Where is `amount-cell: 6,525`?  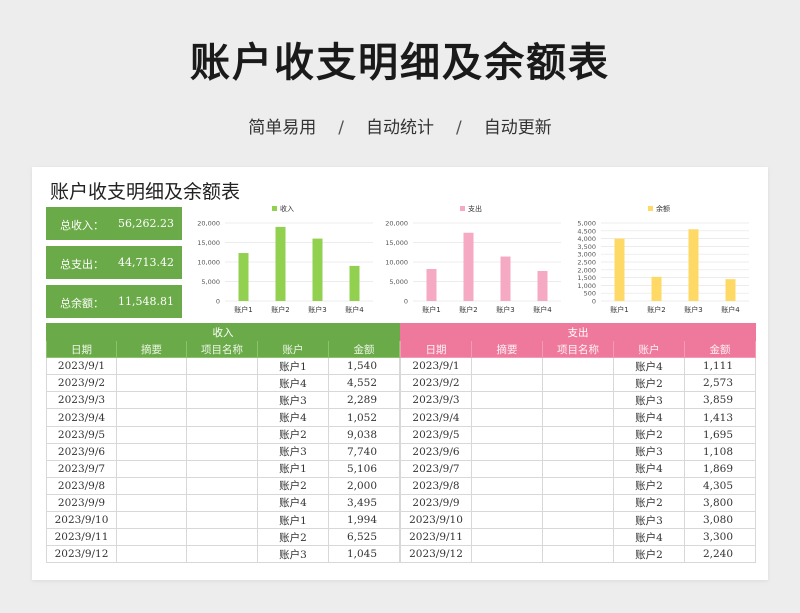
amount-cell: 6,525 is located at coordinates (364, 537).